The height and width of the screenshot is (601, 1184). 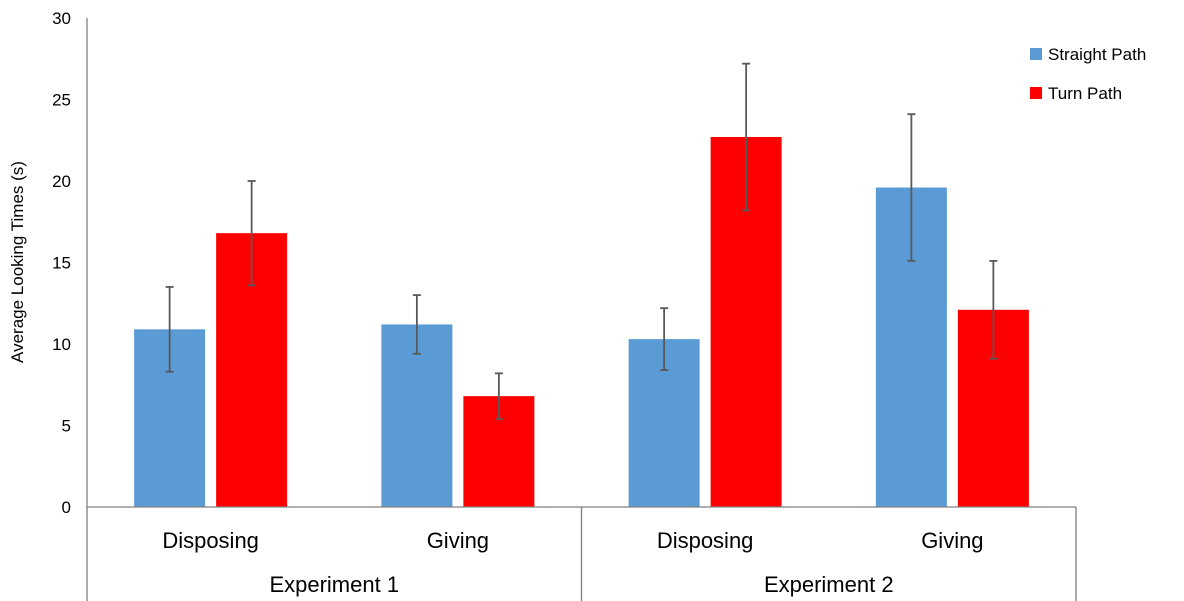 What do you see at coordinates (66, 426) in the screenshot?
I see `y-tick-label: 5` at bounding box center [66, 426].